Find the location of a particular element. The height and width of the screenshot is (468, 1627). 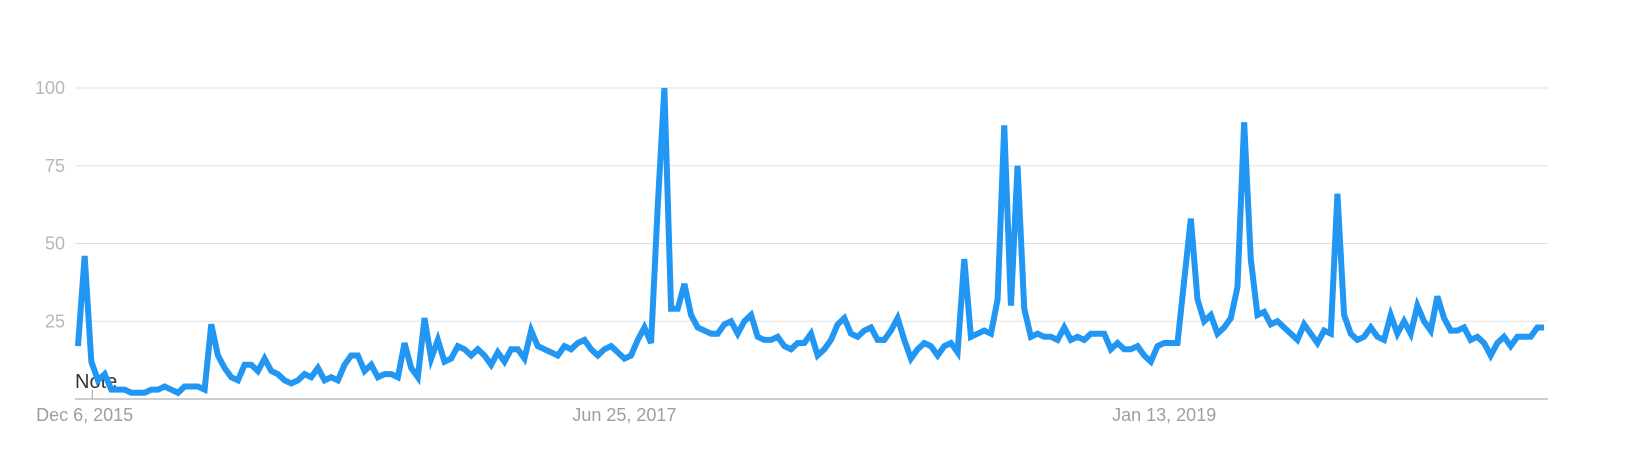

x-axis-ticks: Dec 6, 2015 Jun 25, 2017 Jan 13, 2019 is located at coordinates (626, 415).